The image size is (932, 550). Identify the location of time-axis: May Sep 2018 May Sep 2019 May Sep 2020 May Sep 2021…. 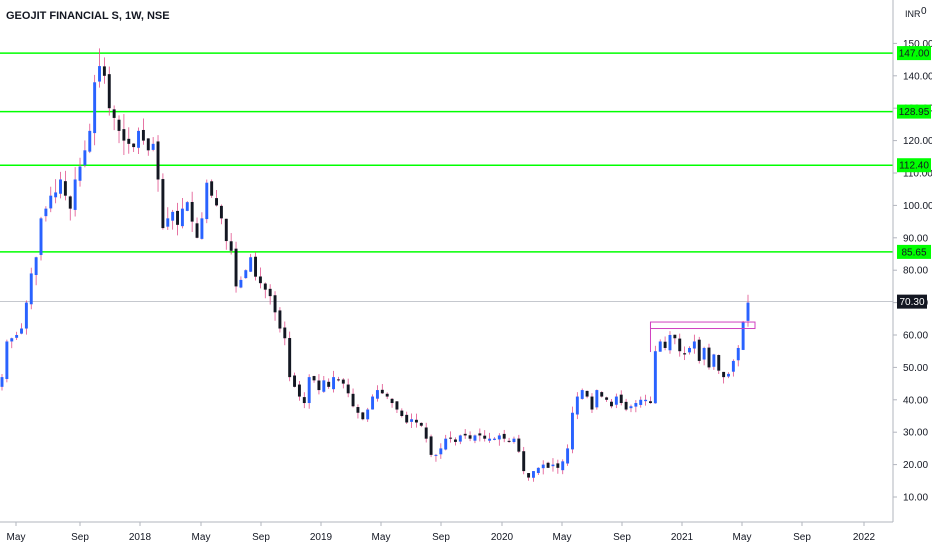
(446, 532).